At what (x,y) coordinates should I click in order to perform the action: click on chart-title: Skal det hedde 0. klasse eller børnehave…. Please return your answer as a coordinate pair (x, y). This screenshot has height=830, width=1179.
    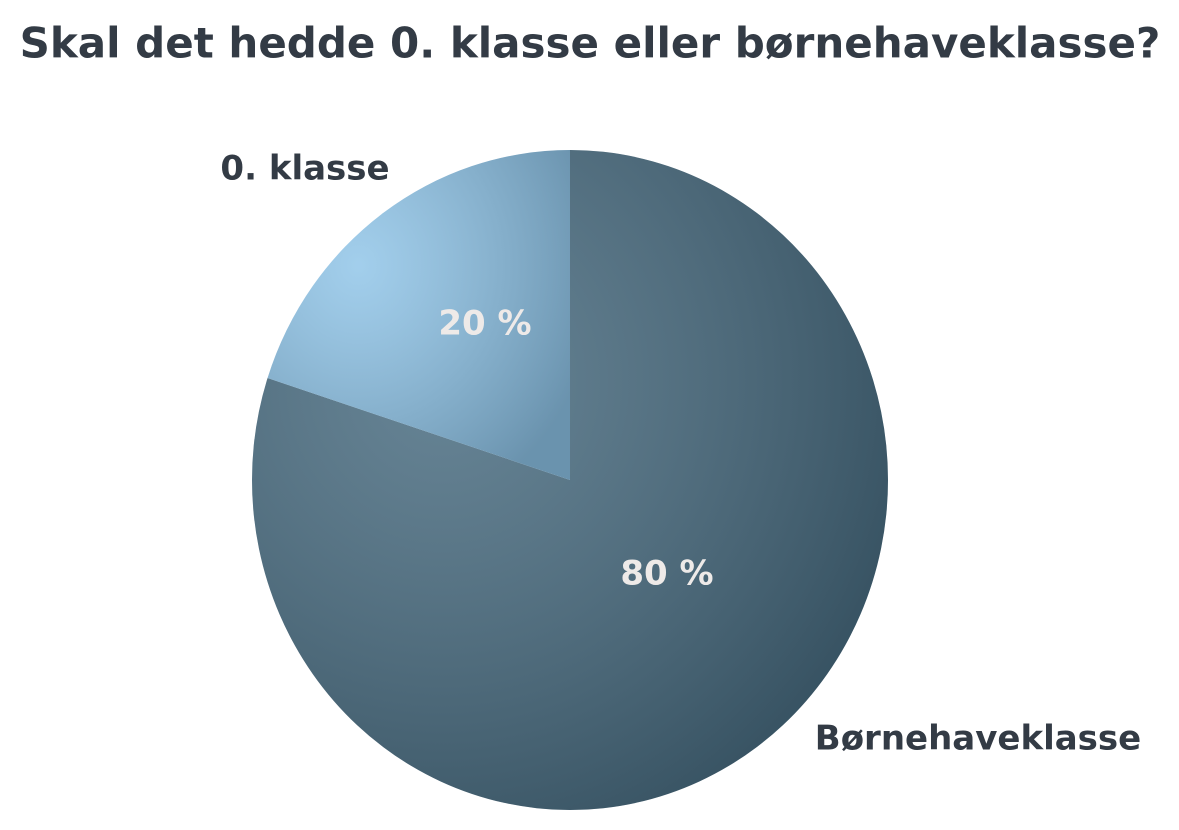
    Looking at the image, I should click on (590, 43).